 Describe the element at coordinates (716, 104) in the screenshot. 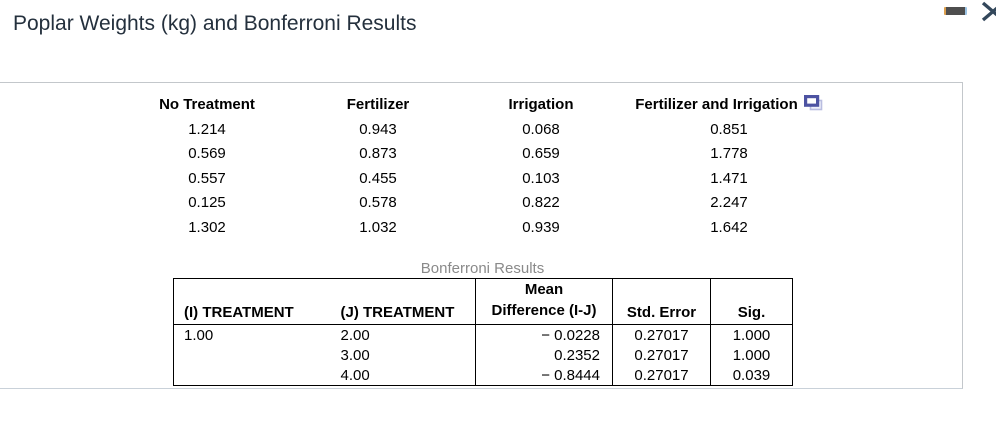

I see `weights-column-header-label: Fertilizer and Irrigation` at that location.